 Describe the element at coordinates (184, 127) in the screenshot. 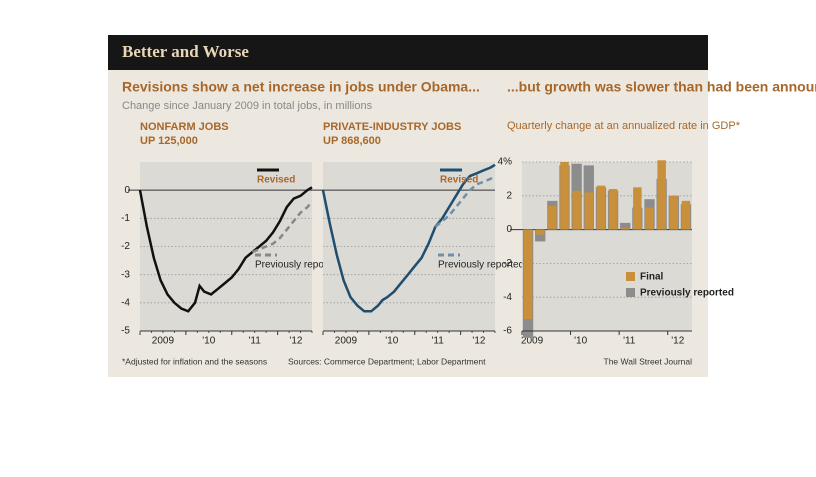

I see `chart-title: NONFARM JOBS` at that location.